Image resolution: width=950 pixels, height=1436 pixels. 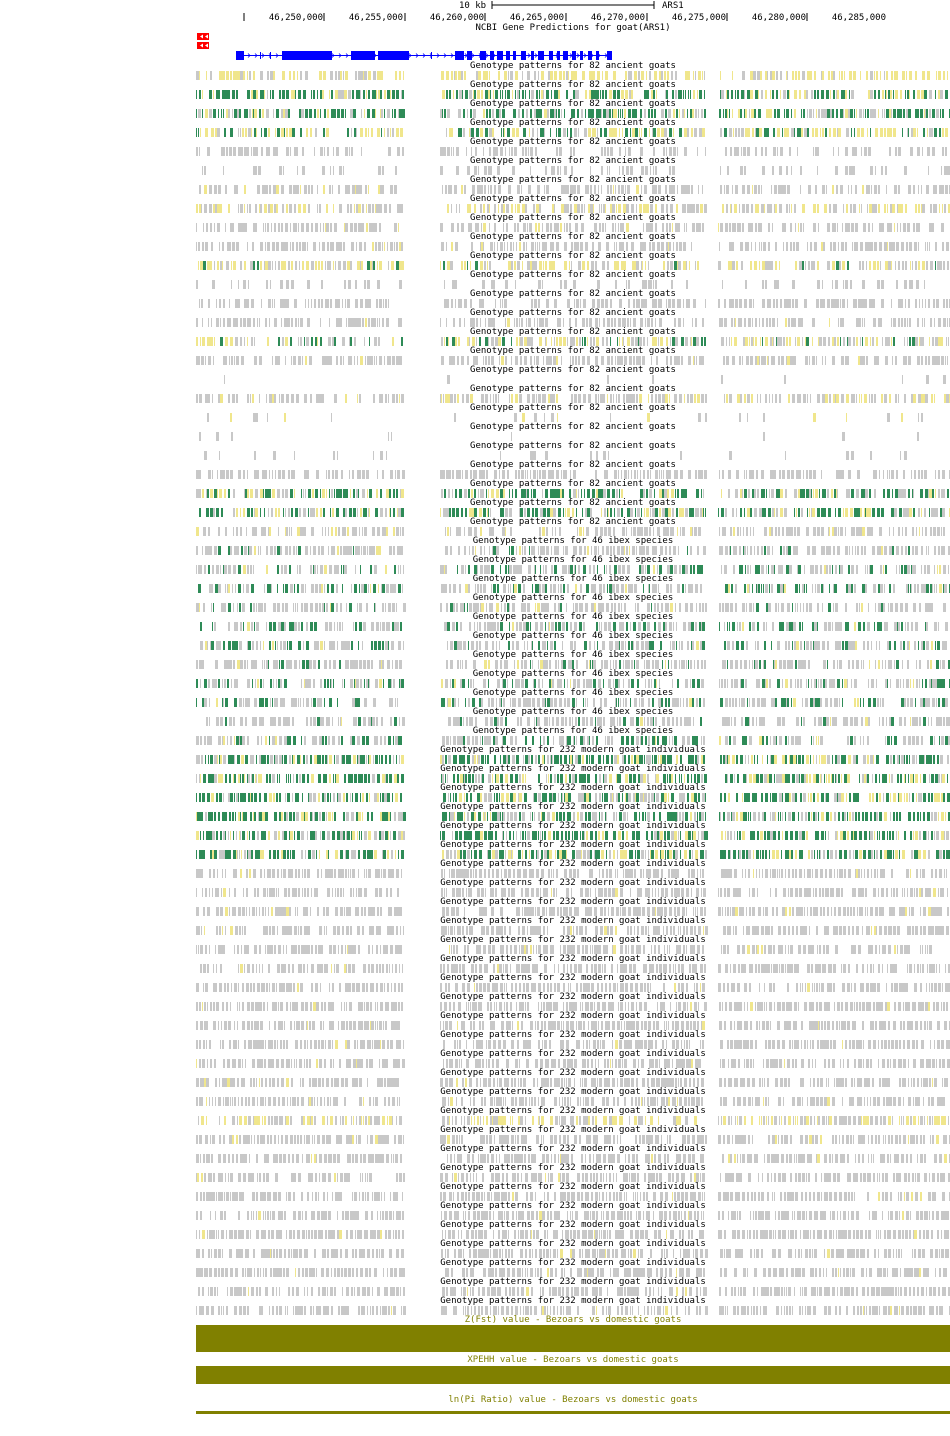 What do you see at coordinates (203, 41) in the screenshot?
I see `strand-marker-icon` at bounding box center [203, 41].